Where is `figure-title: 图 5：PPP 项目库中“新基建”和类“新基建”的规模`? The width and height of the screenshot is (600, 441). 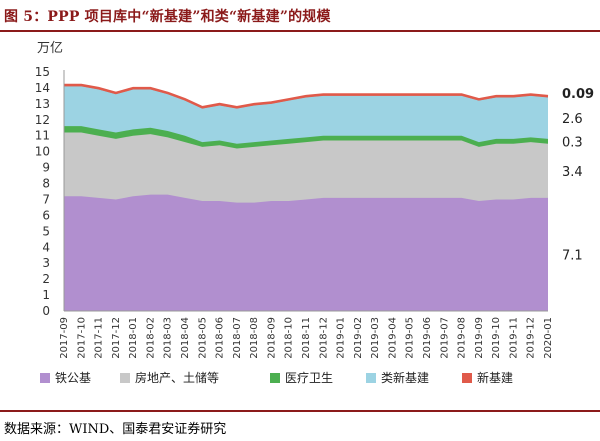
figure-title: 图 5：PPP 项目库中“新基建”和类“新基建”的规模 is located at coordinates (167, 17).